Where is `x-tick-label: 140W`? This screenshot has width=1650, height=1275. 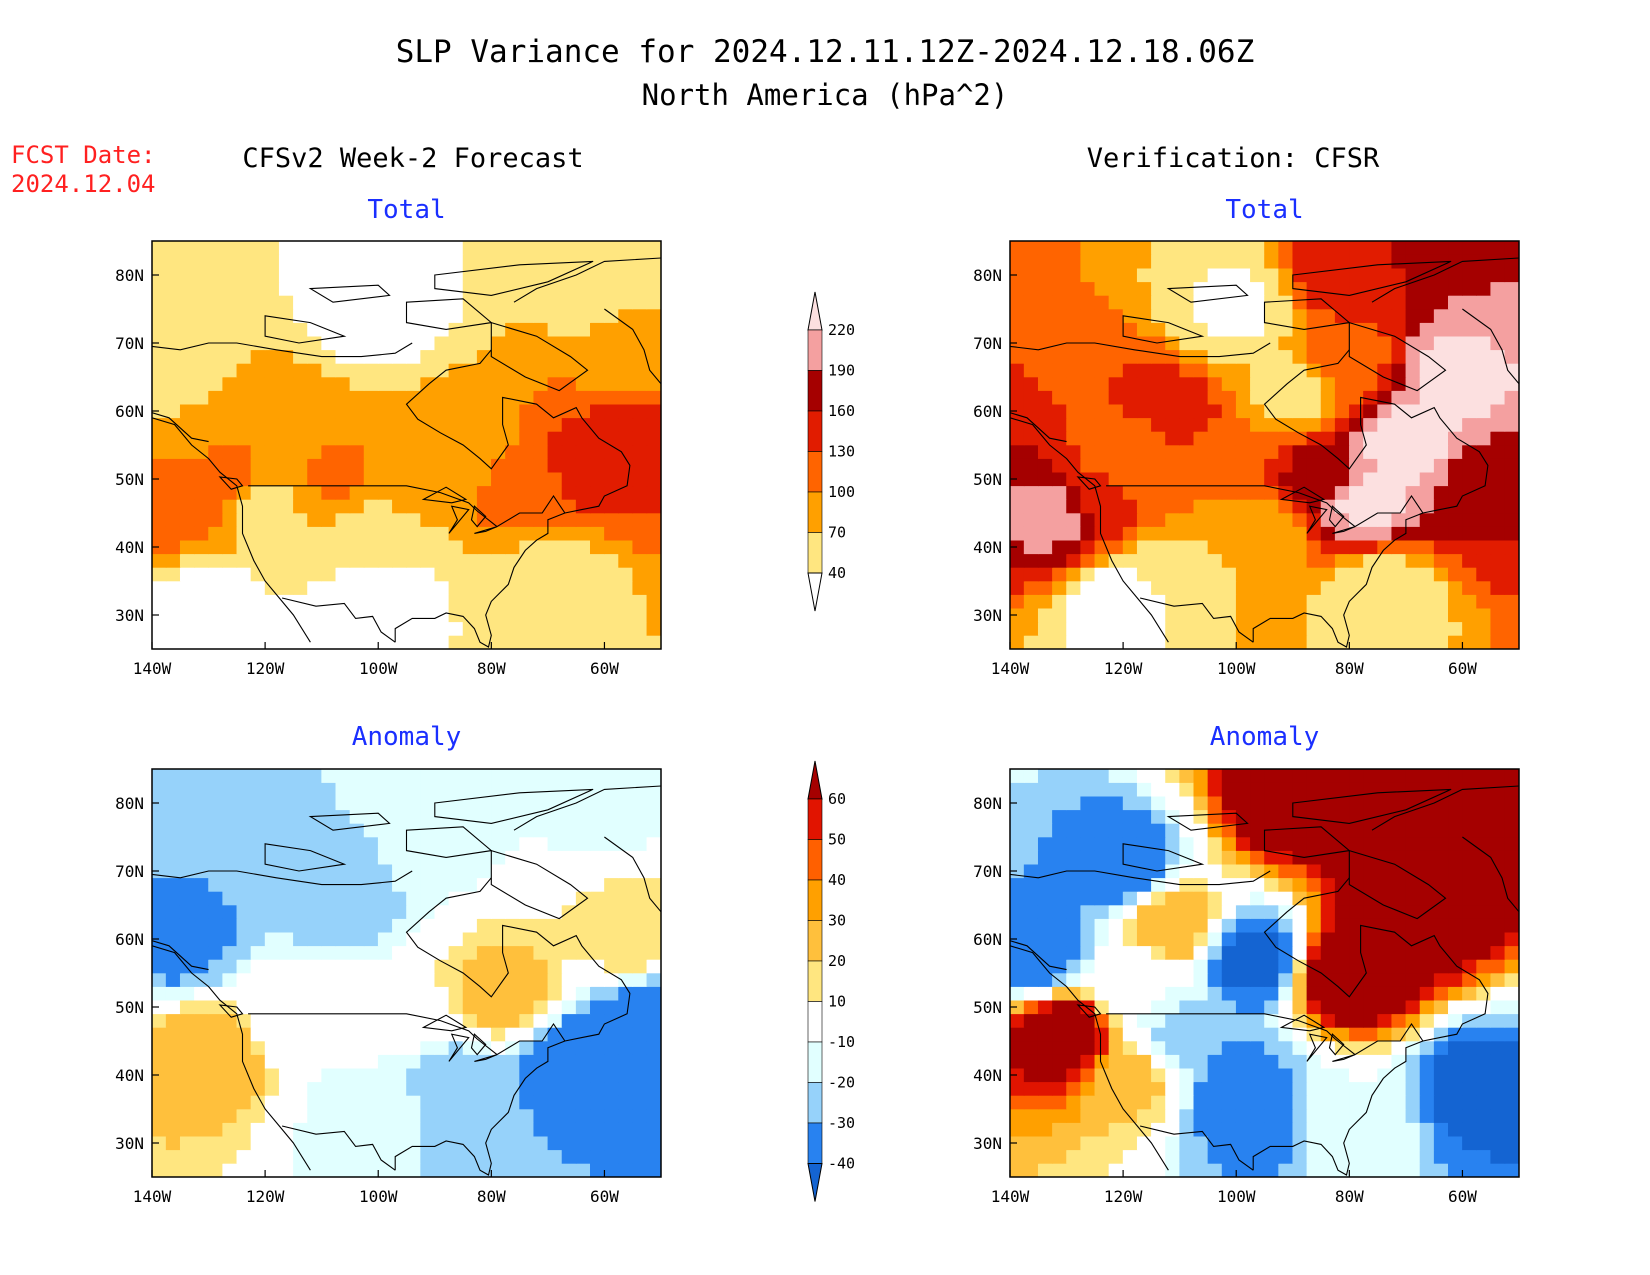 x-tick-label: 140W is located at coordinates (152, 668).